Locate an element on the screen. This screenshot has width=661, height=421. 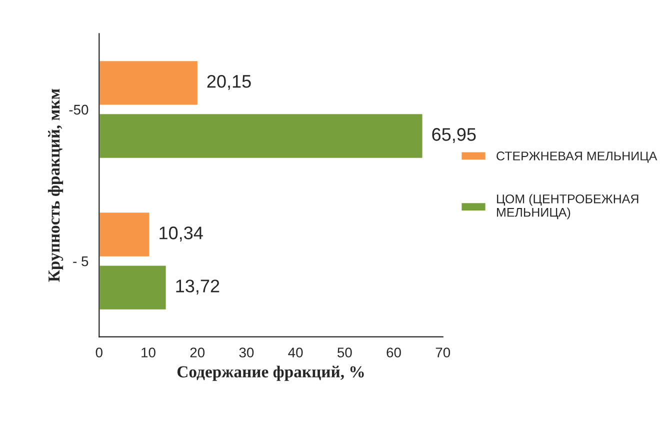
x-tick-label: 0 is located at coordinates (99, 353).